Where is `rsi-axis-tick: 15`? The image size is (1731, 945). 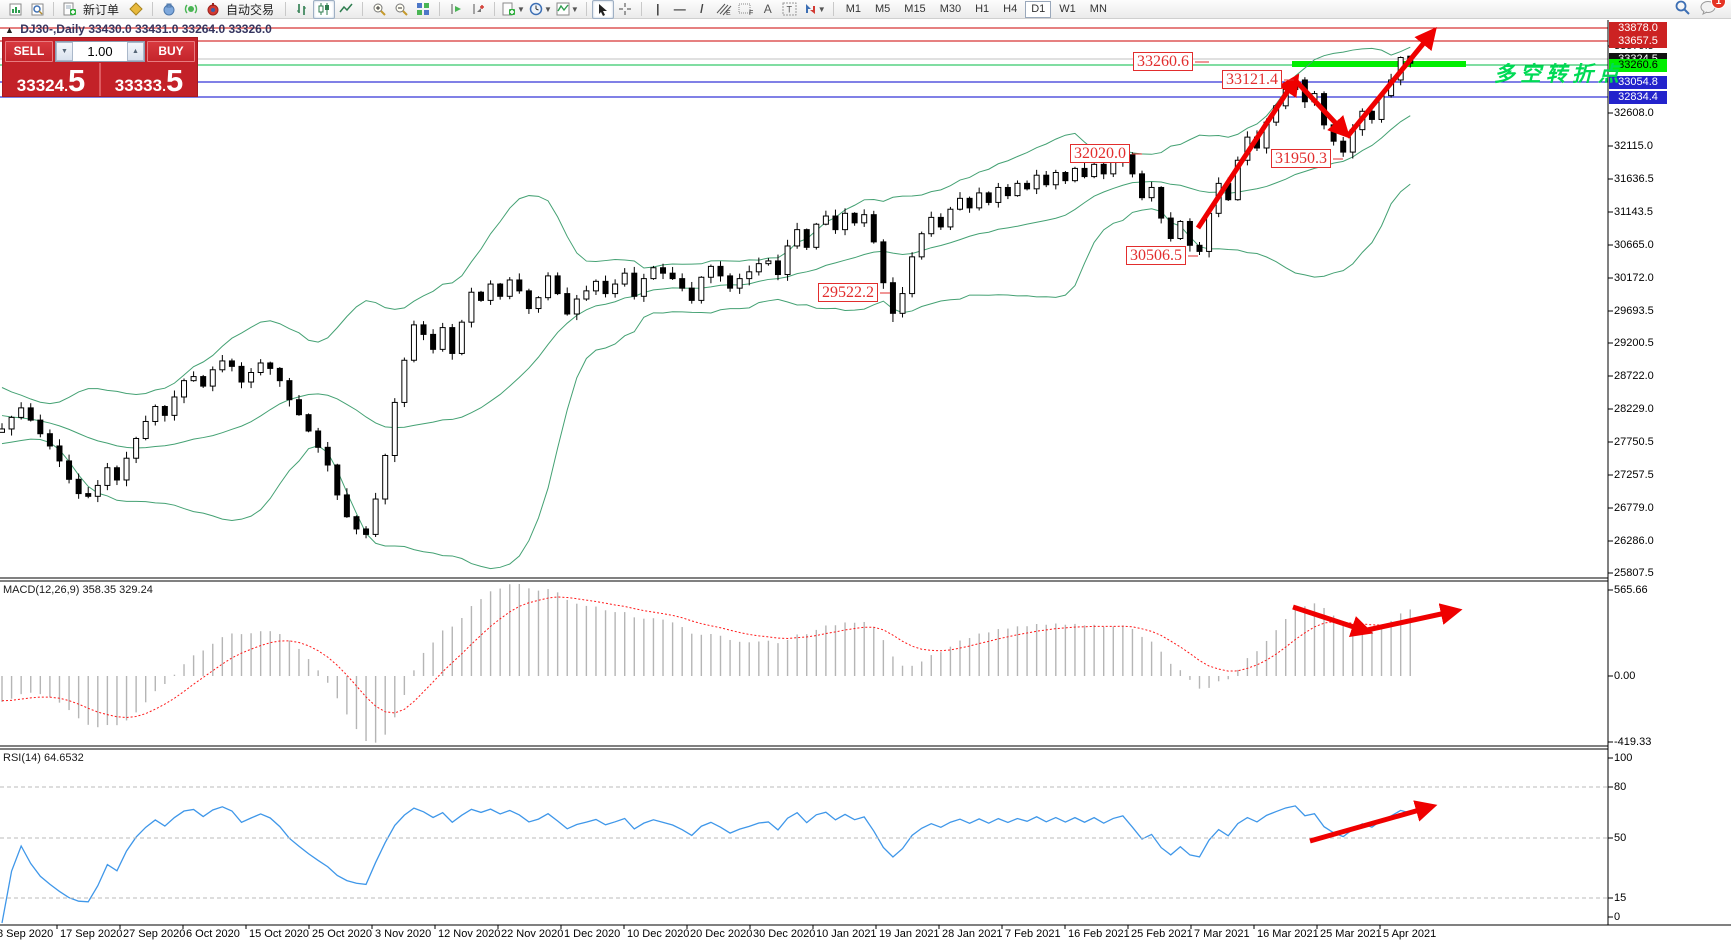 rsi-axis-tick: 15 is located at coordinates (1620, 898).